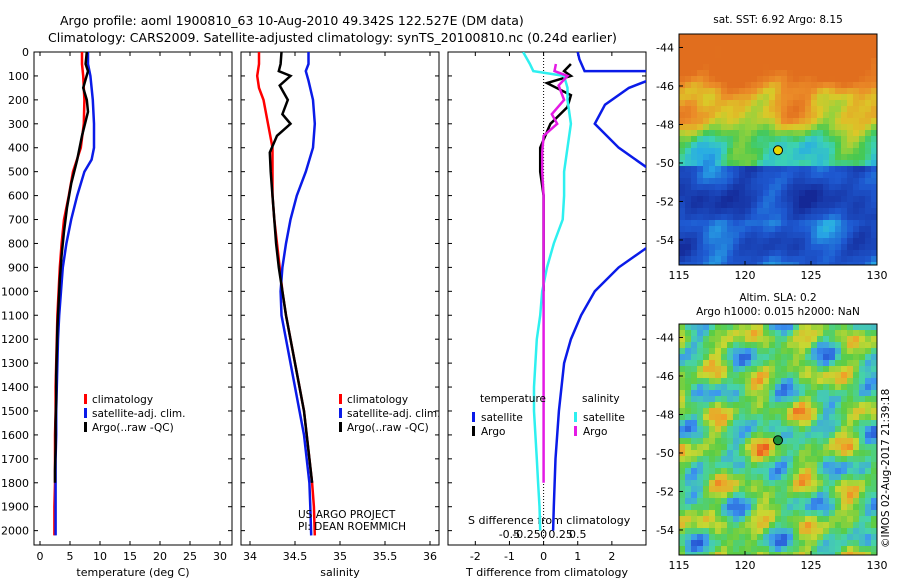 The width and height of the screenshot is (900, 580). I want to click on map-title: sat. SST: 6.92 Argo: 8.15, so click(778, 20).